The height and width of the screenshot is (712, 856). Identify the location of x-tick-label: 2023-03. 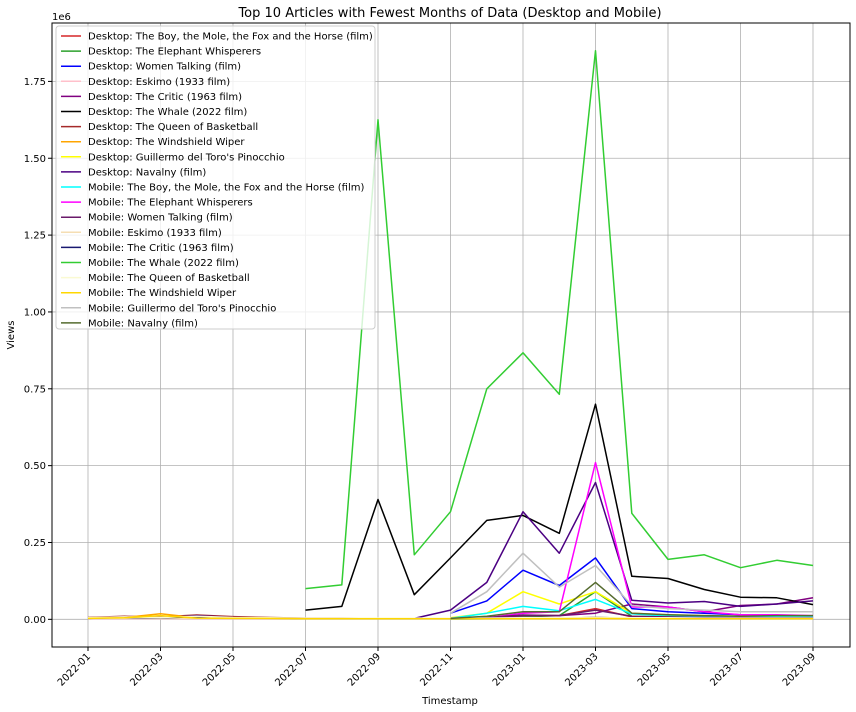
(581, 669).